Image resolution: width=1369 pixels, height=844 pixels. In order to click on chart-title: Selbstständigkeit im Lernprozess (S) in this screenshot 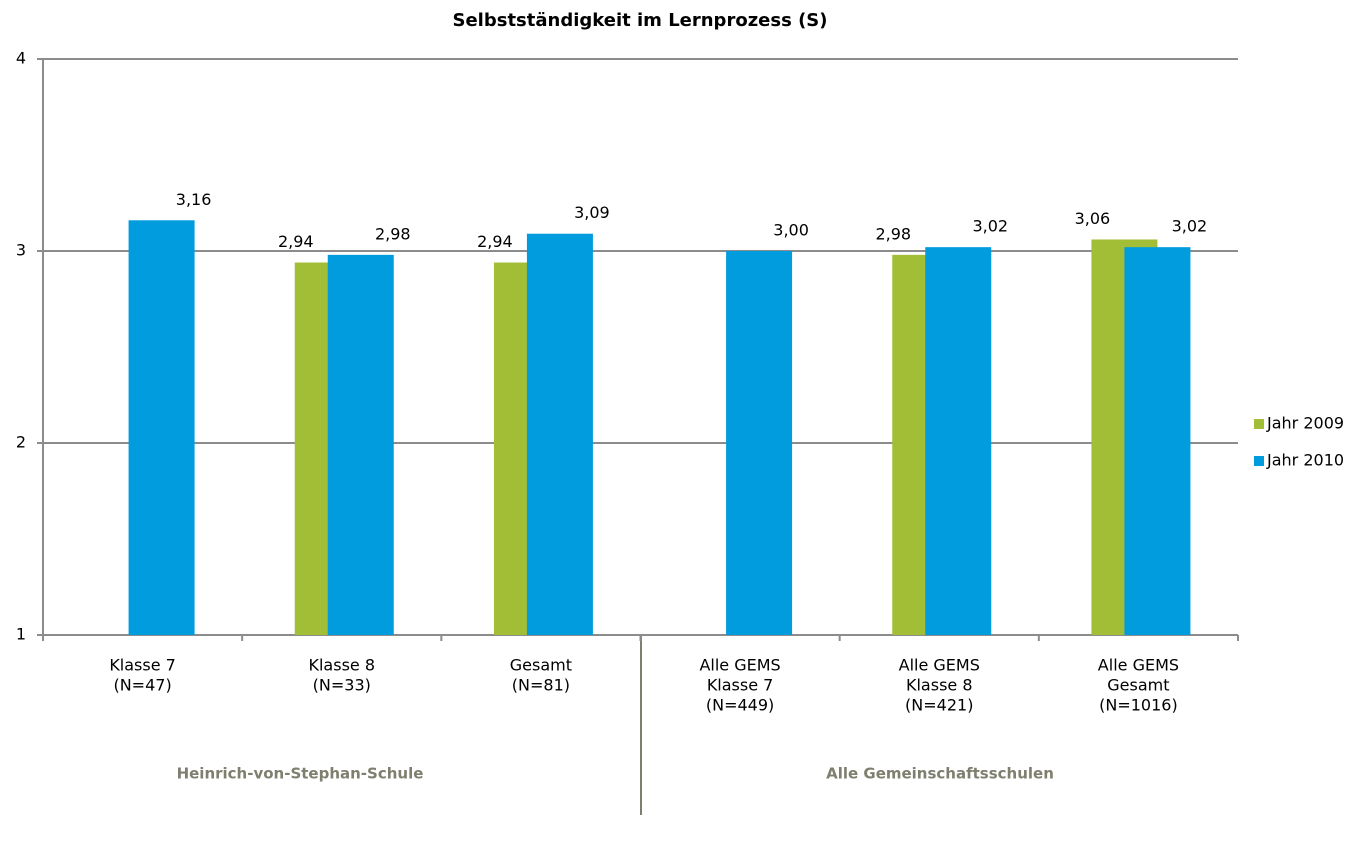, I will do `click(640, 20)`.